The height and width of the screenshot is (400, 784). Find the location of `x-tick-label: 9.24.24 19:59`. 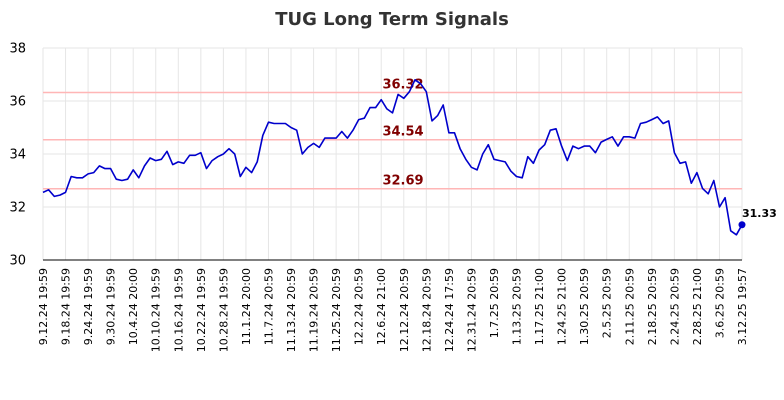

x-tick-label: 9.24.24 19:59 is located at coordinates (88, 306).